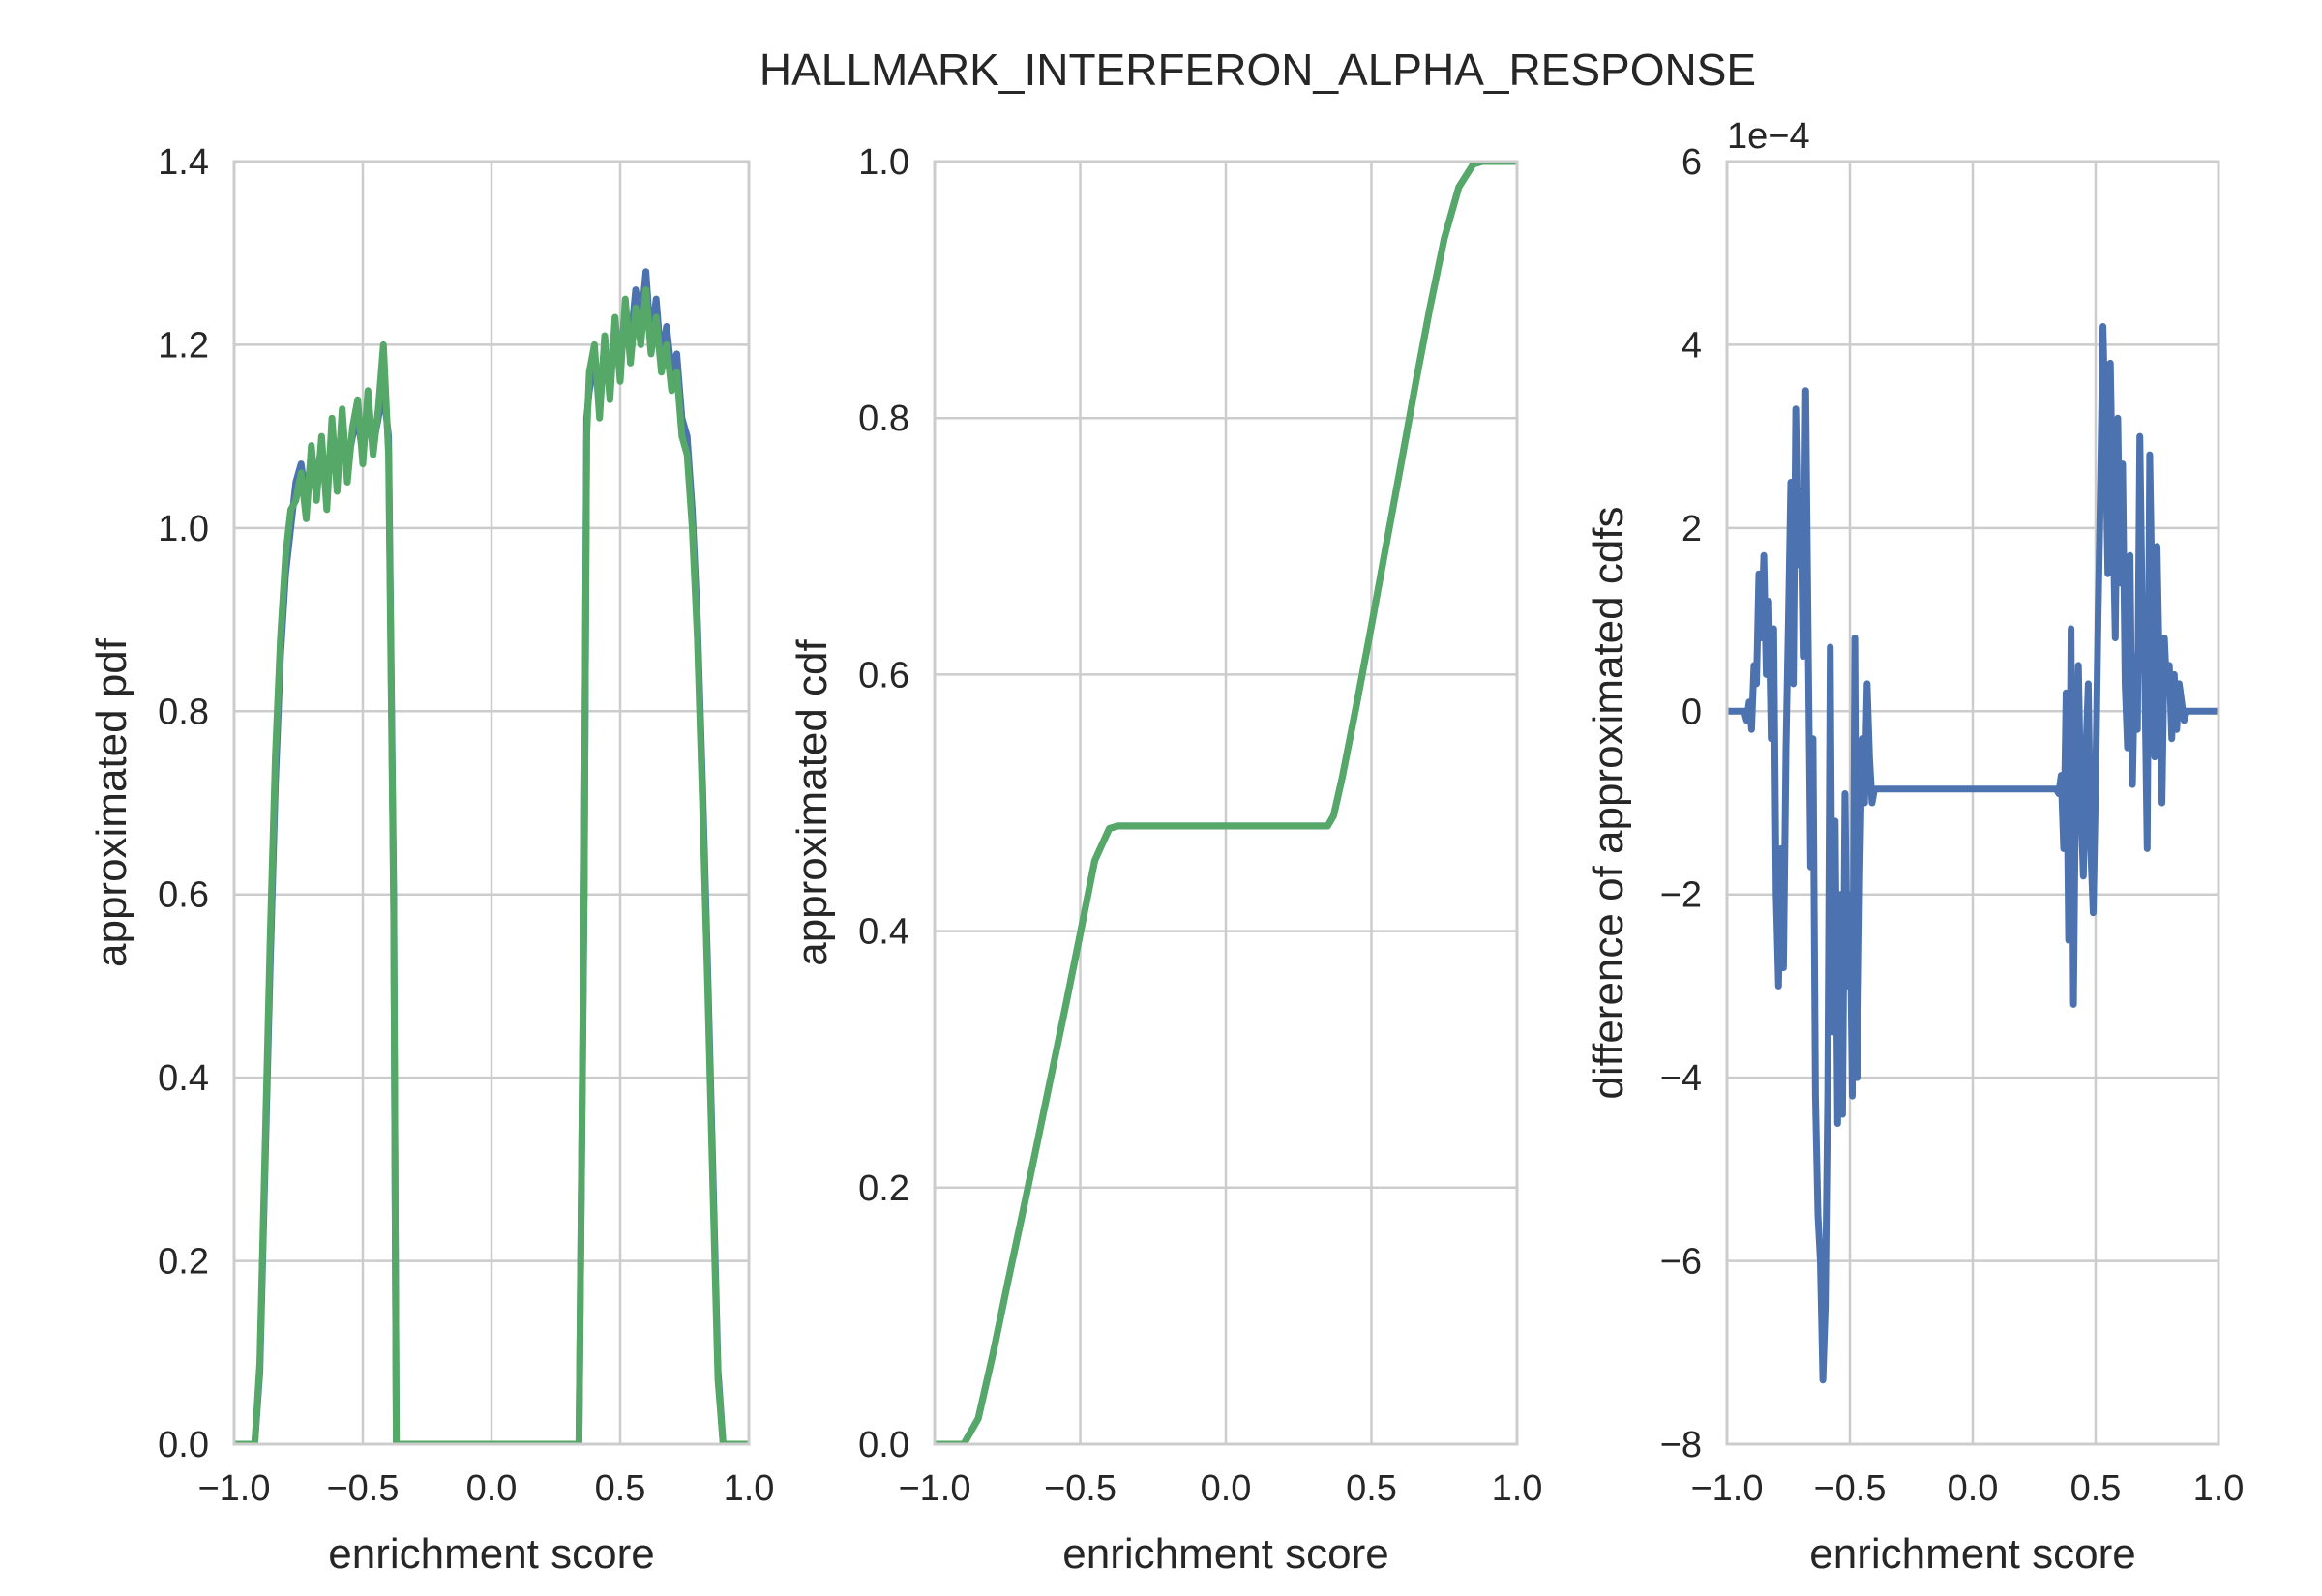  Describe the element at coordinates (1681, 1262) in the screenshot. I see `y-tick-label: −6` at that location.